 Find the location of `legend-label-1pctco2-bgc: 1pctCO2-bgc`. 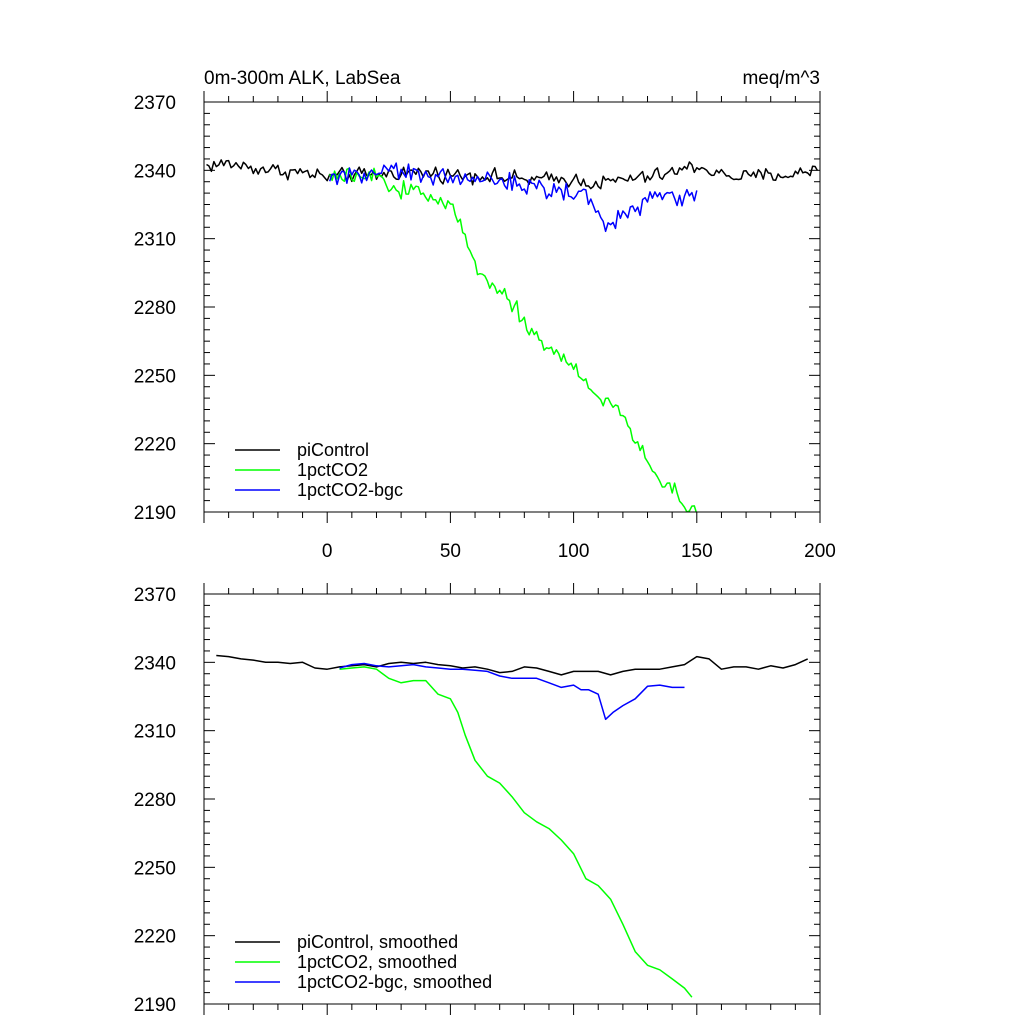

legend-label-1pctco2-bgc: 1pctCO2-bgc is located at coordinates (350, 490).